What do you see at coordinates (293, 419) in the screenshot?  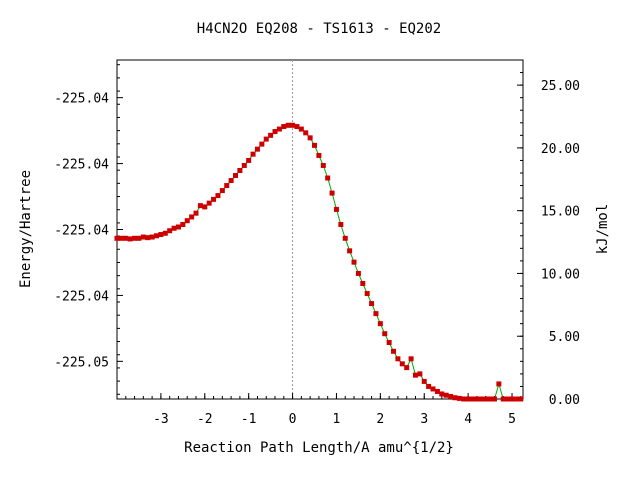 I see `x-tick-label: 0` at bounding box center [293, 419].